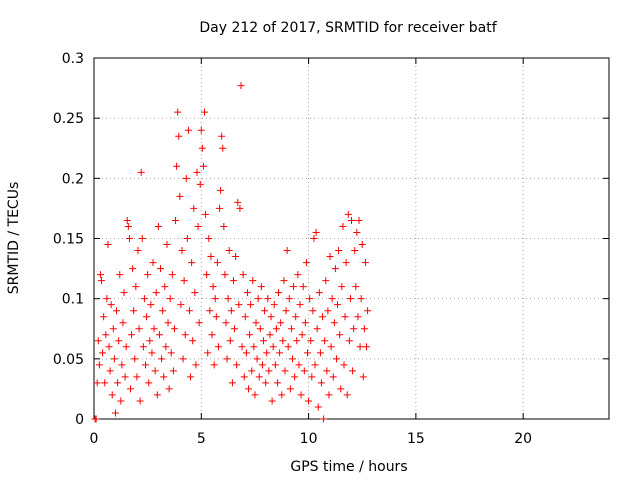 The width and height of the screenshot is (640, 480). Describe the element at coordinates (14, 238) in the screenshot. I see `y-axis-label: SRMTID / TECUs` at that location.